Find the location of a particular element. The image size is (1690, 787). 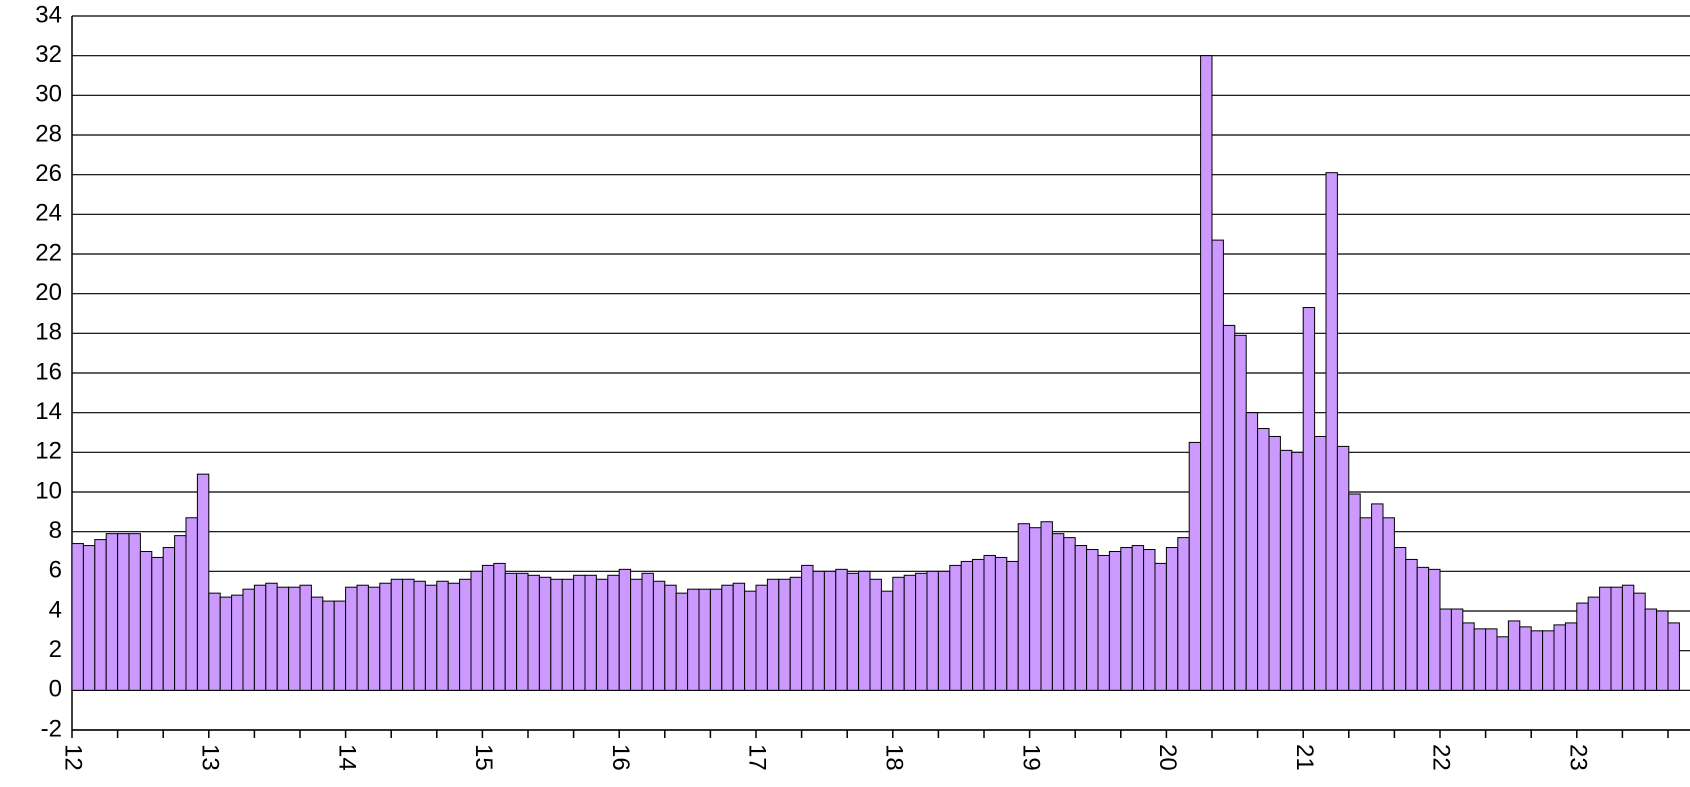

y-tick-label: 20 is located at coordinates (48, 292).